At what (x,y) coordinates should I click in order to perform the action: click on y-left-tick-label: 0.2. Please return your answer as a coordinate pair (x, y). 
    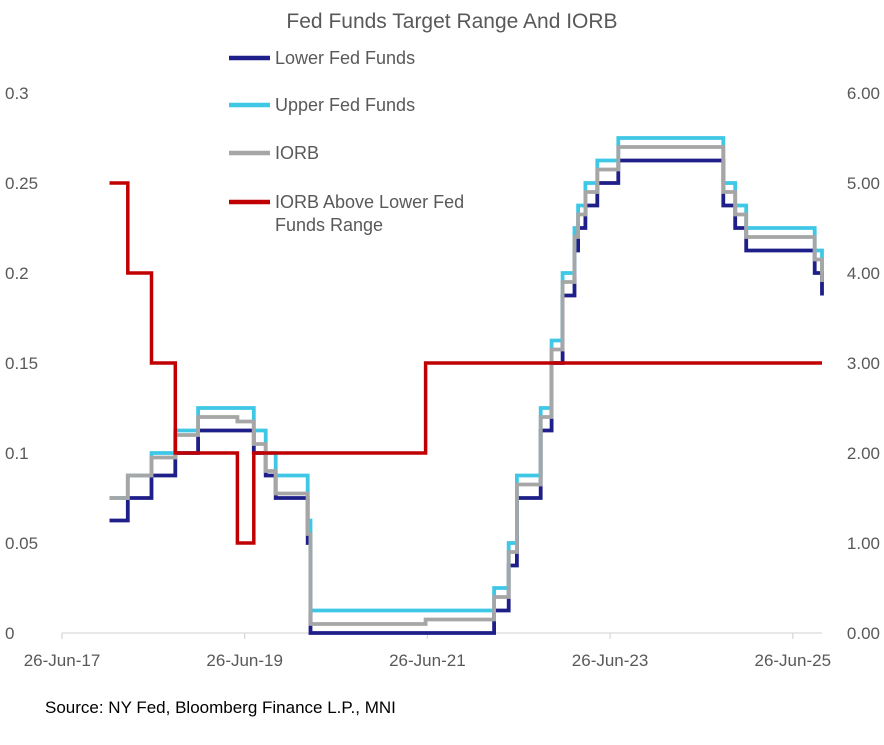
    Looking at the image, I should click on (17, 273).